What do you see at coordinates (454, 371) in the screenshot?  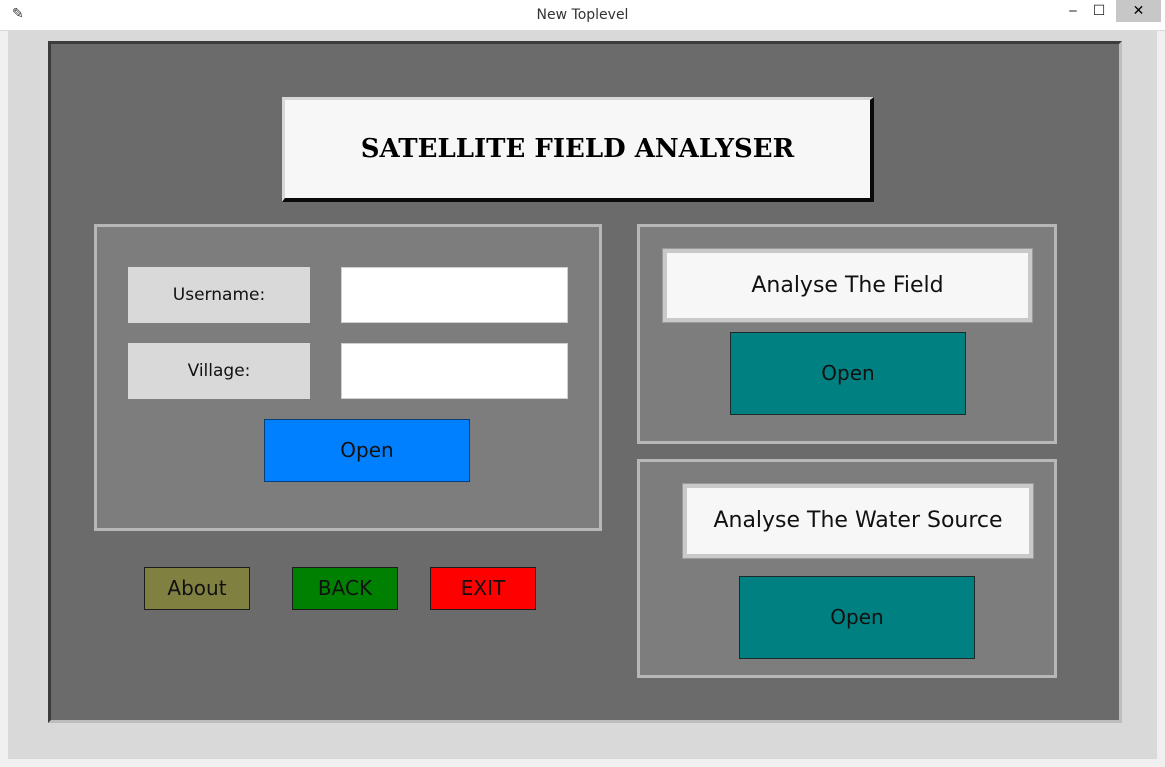 I see `village-input` at bounding box center [454, 371].